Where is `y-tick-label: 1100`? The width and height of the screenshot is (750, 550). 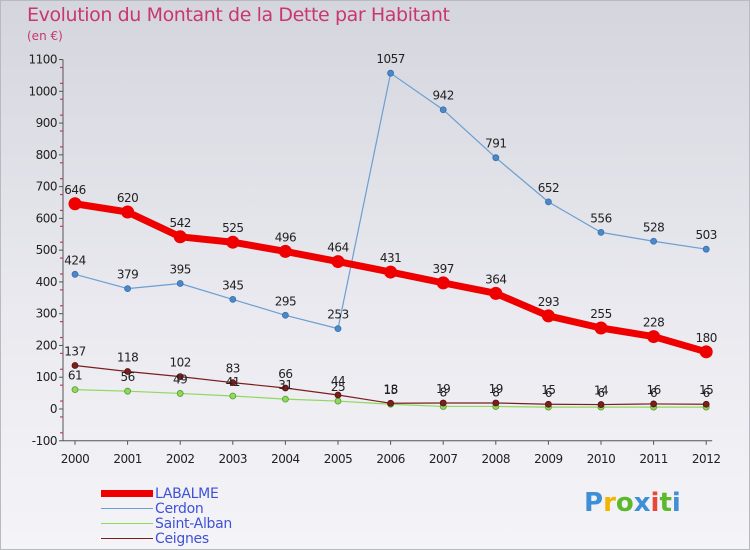 y-tick-label: 1100 is located at coordinates (42, 60).